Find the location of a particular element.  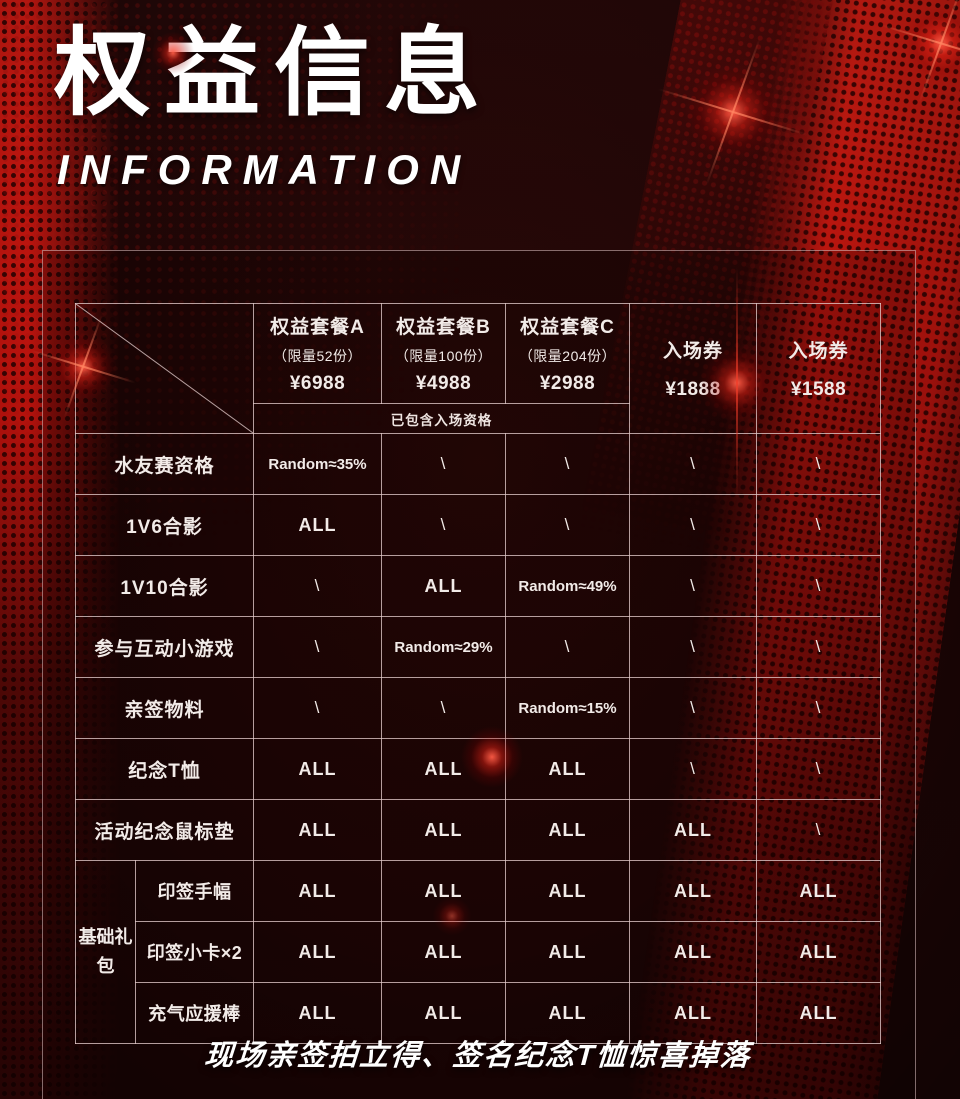

table-row: 1V6合影 ALL \ \ \ \ is located at coordinates (478, 525).